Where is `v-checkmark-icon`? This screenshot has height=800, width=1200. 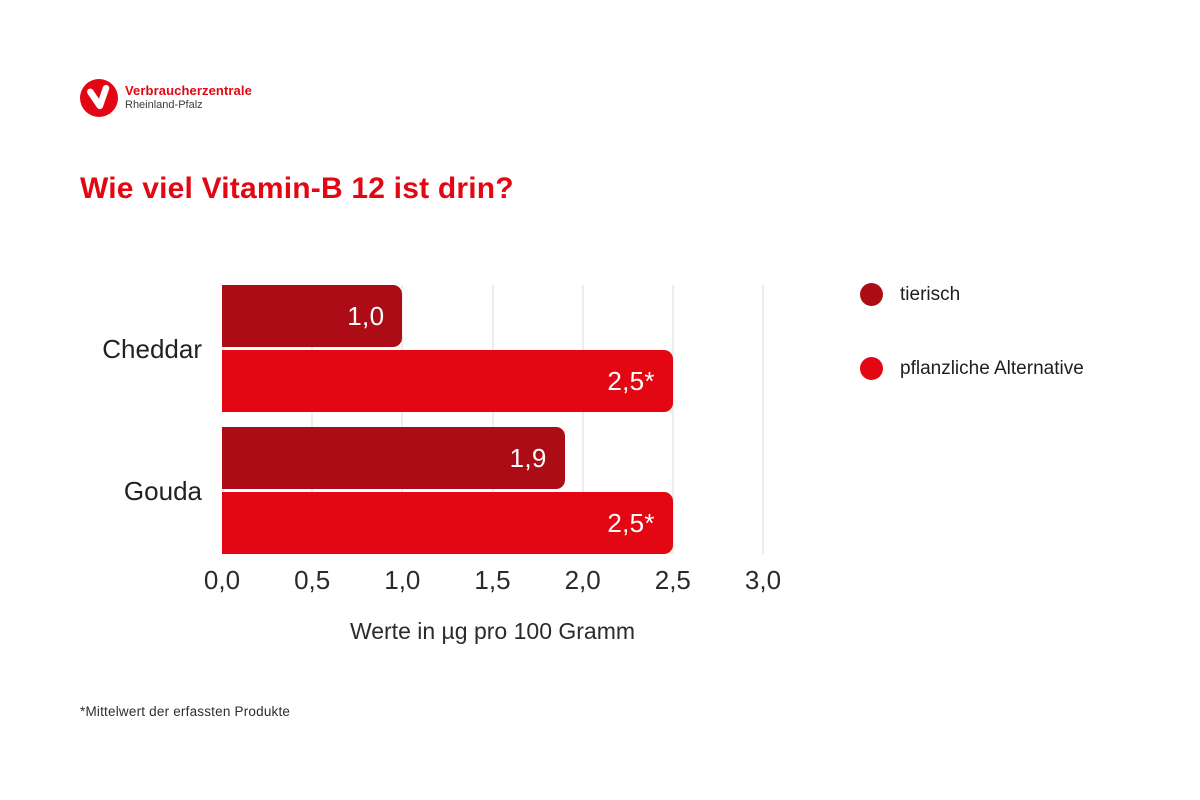
v-checkmark-icon is located at coordinates (99, 98).